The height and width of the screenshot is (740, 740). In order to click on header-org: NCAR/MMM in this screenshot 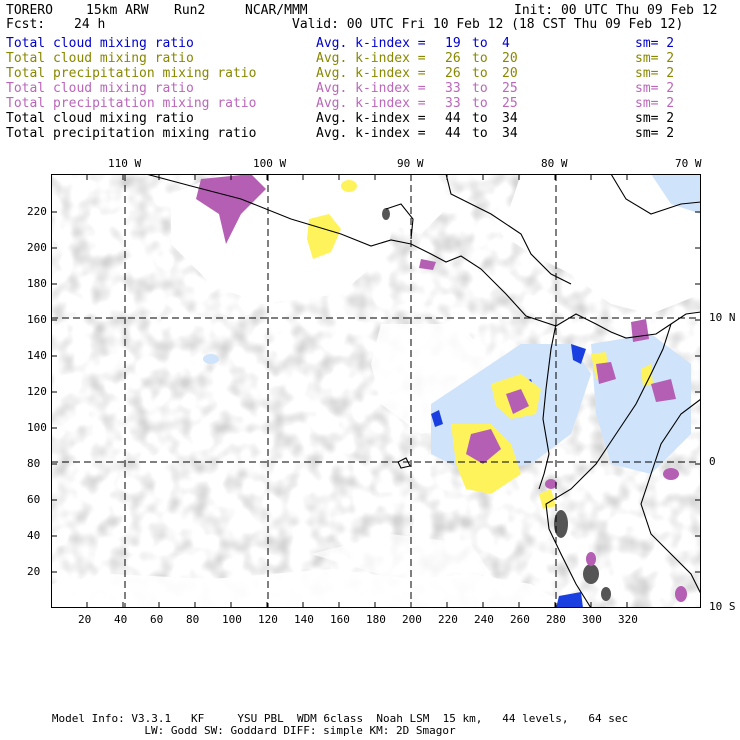, I will do `click(276, 10)`.